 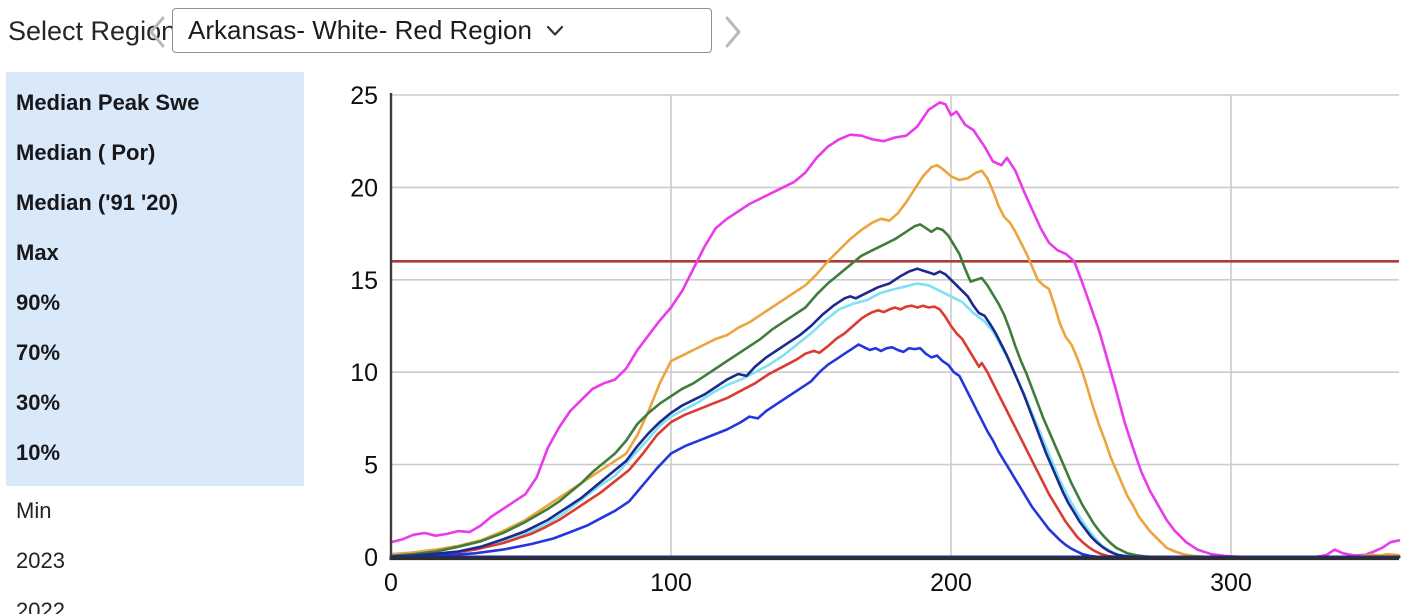 I want to click on y-tick-label: 10, so click(x=364, y=373).